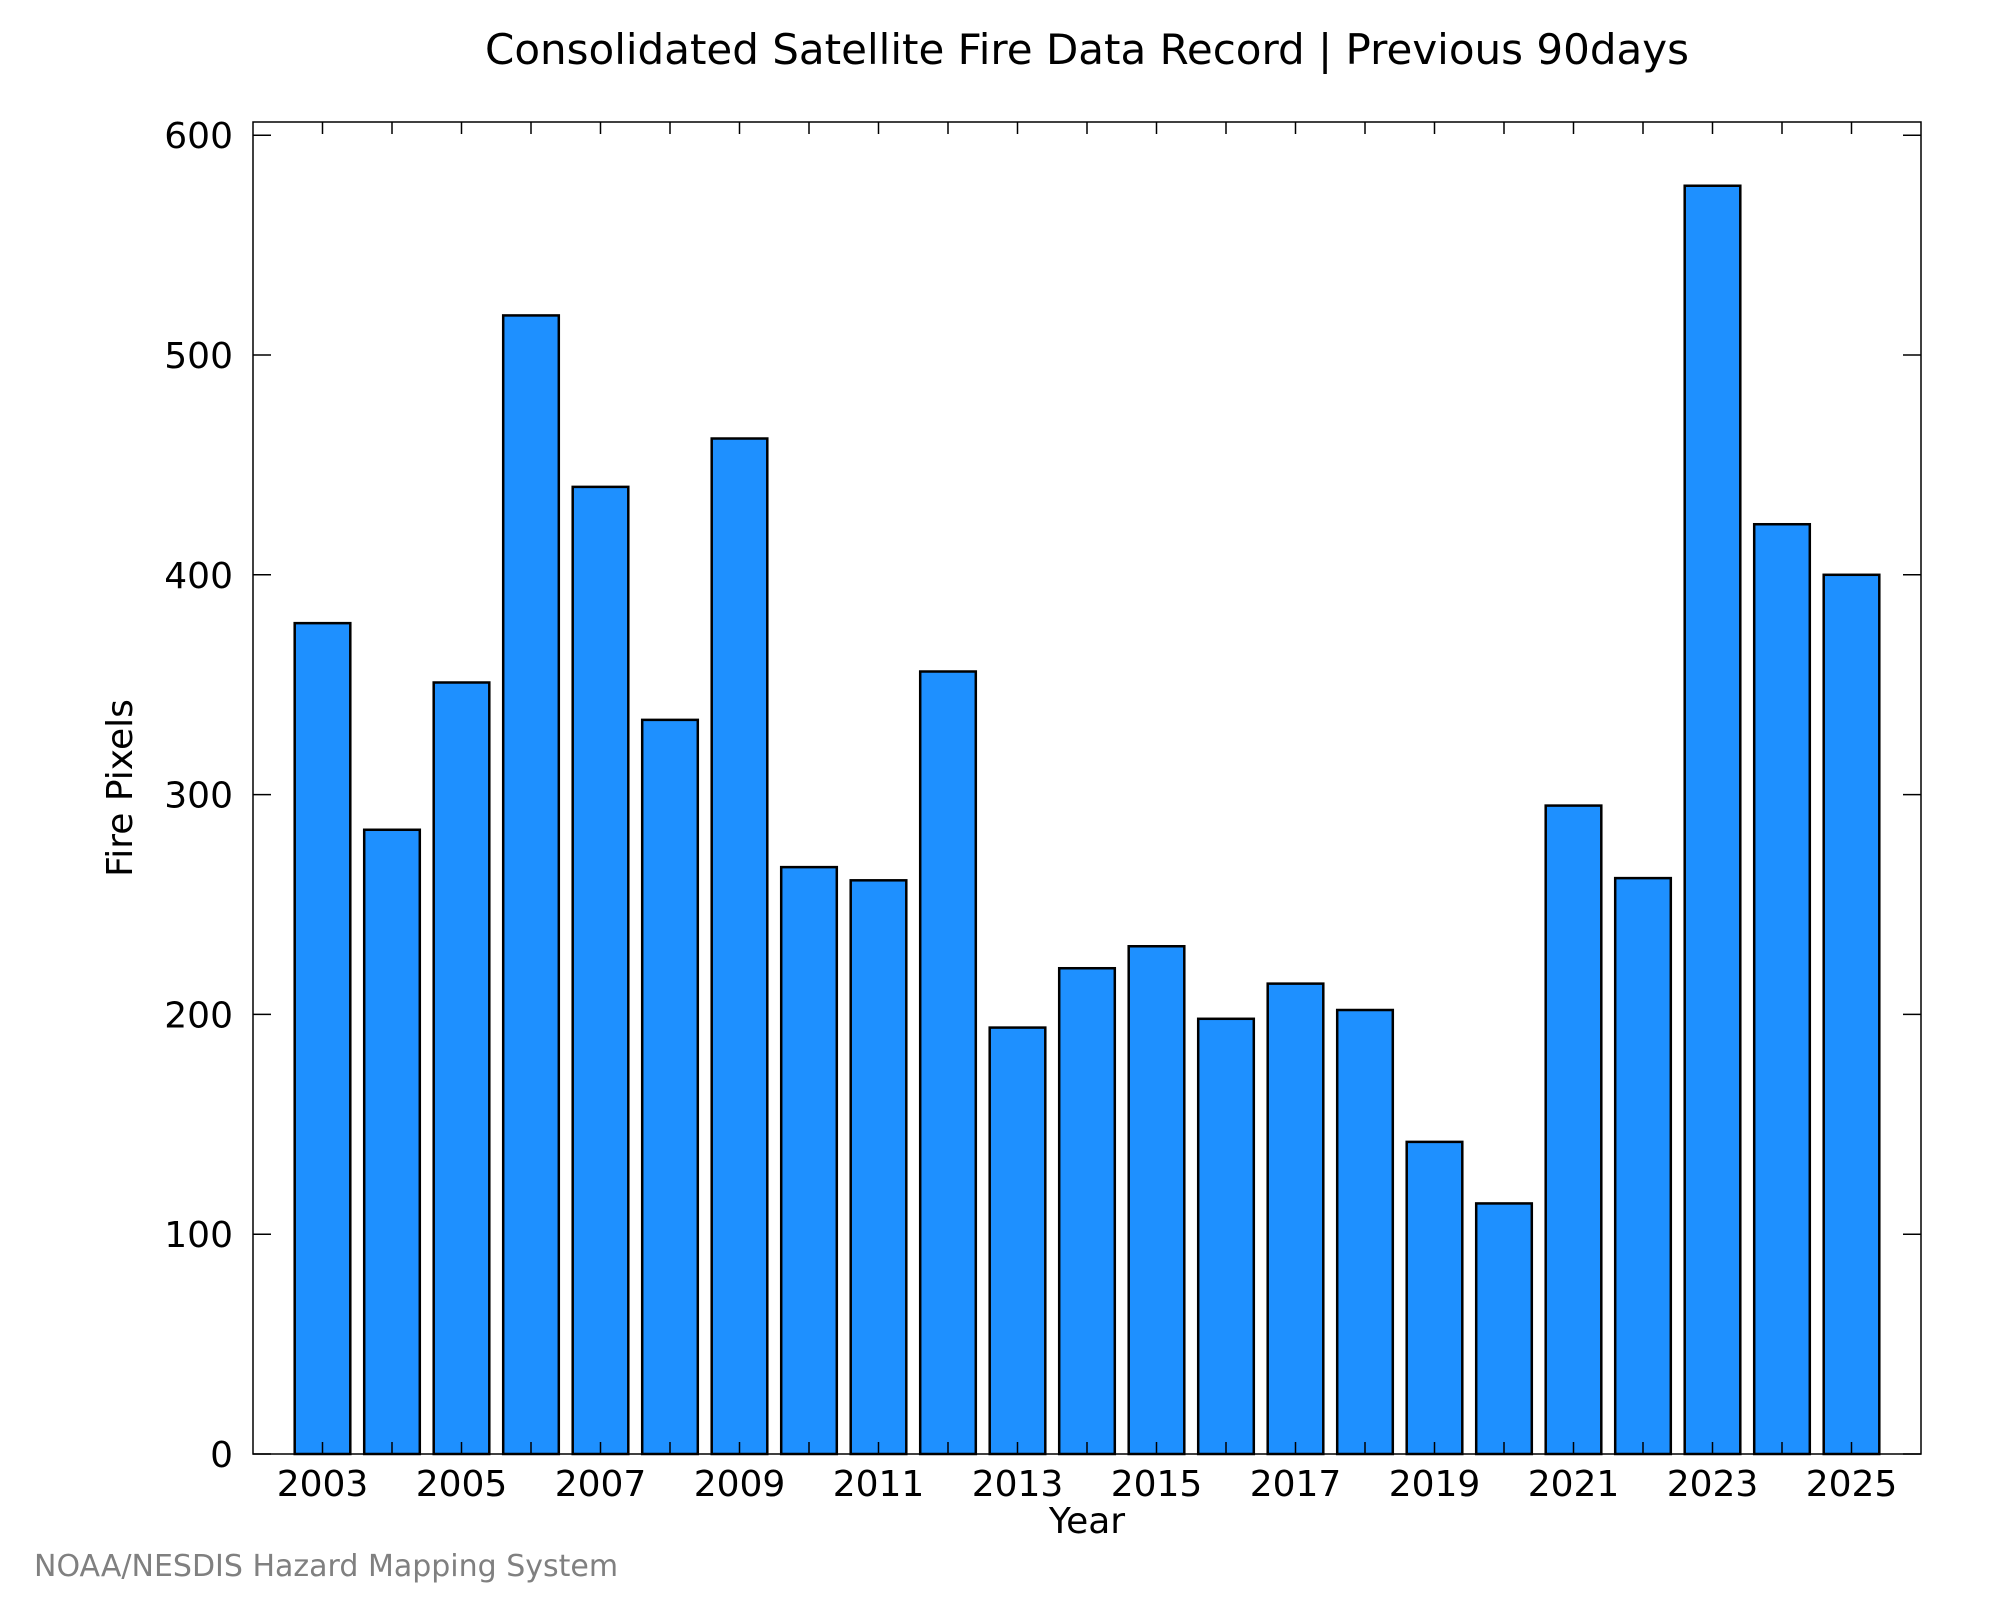 This screenshot has width=2000, height=1600. Describe the element at coordinates (1713, 1484) in the screenshot. I see `x-tick-label: 2023` at that location.